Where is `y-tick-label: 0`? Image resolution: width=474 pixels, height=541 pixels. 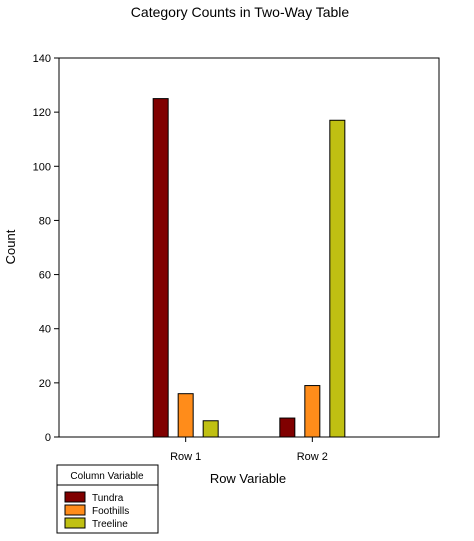 y-tick-label: 0 is located at coordinates (48, 438).